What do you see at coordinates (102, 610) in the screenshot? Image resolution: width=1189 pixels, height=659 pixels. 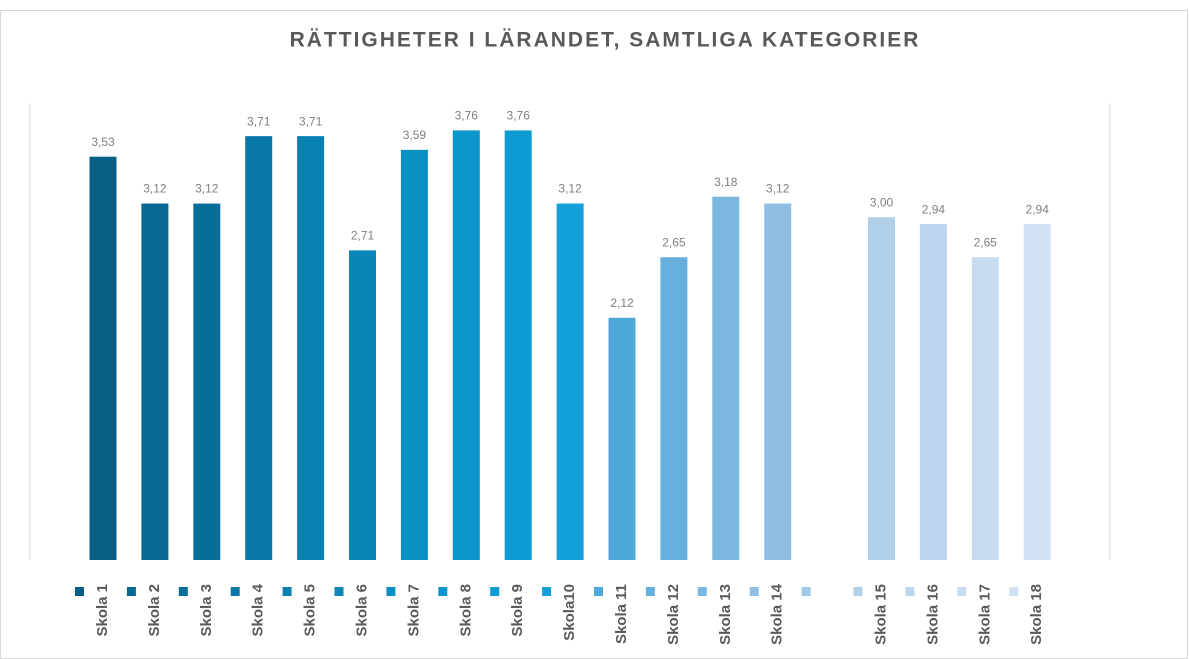 I see `legend-label: Skola 1` at bounding box center [102, 610].